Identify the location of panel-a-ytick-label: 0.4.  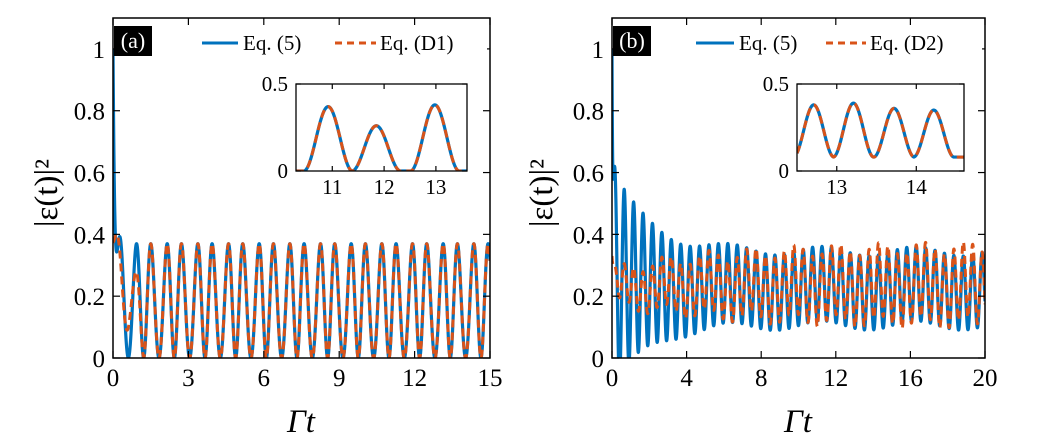
(90, 235).